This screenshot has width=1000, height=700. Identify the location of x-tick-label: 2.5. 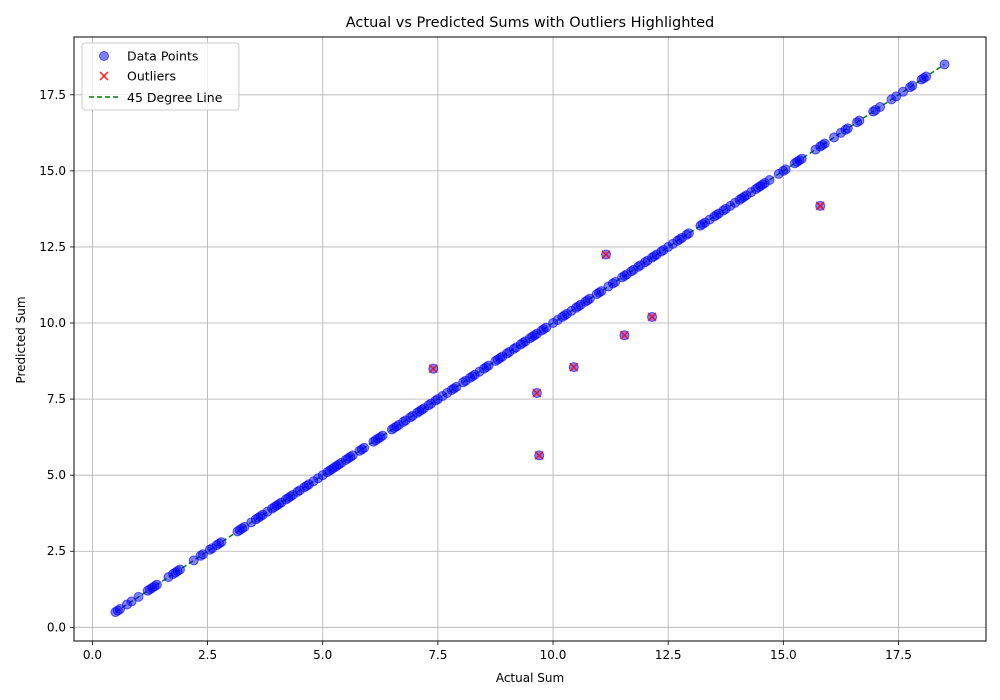
(207, 655).